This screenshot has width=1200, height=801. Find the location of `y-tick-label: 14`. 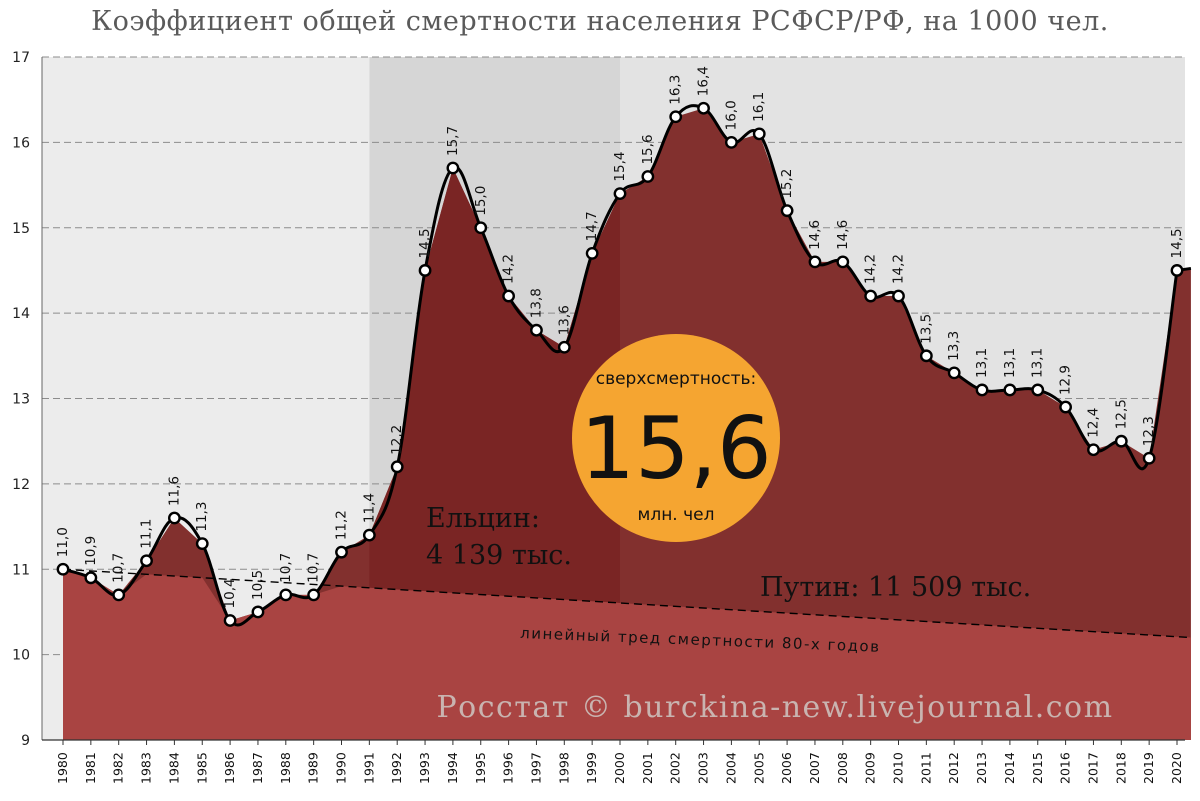

y-tick-label: 14 is located at coordinates (21, 314).